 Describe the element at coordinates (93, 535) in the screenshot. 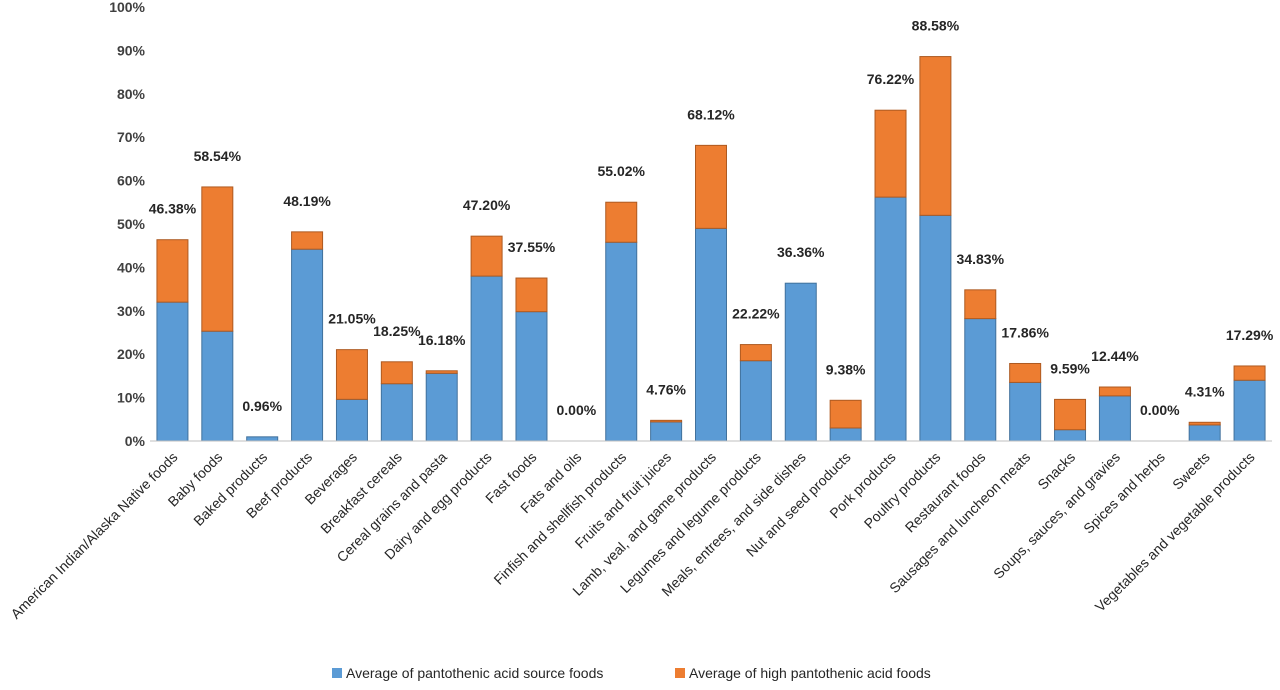

I see `x-tick-label: American Indian/Alaska Native foods` at that location.